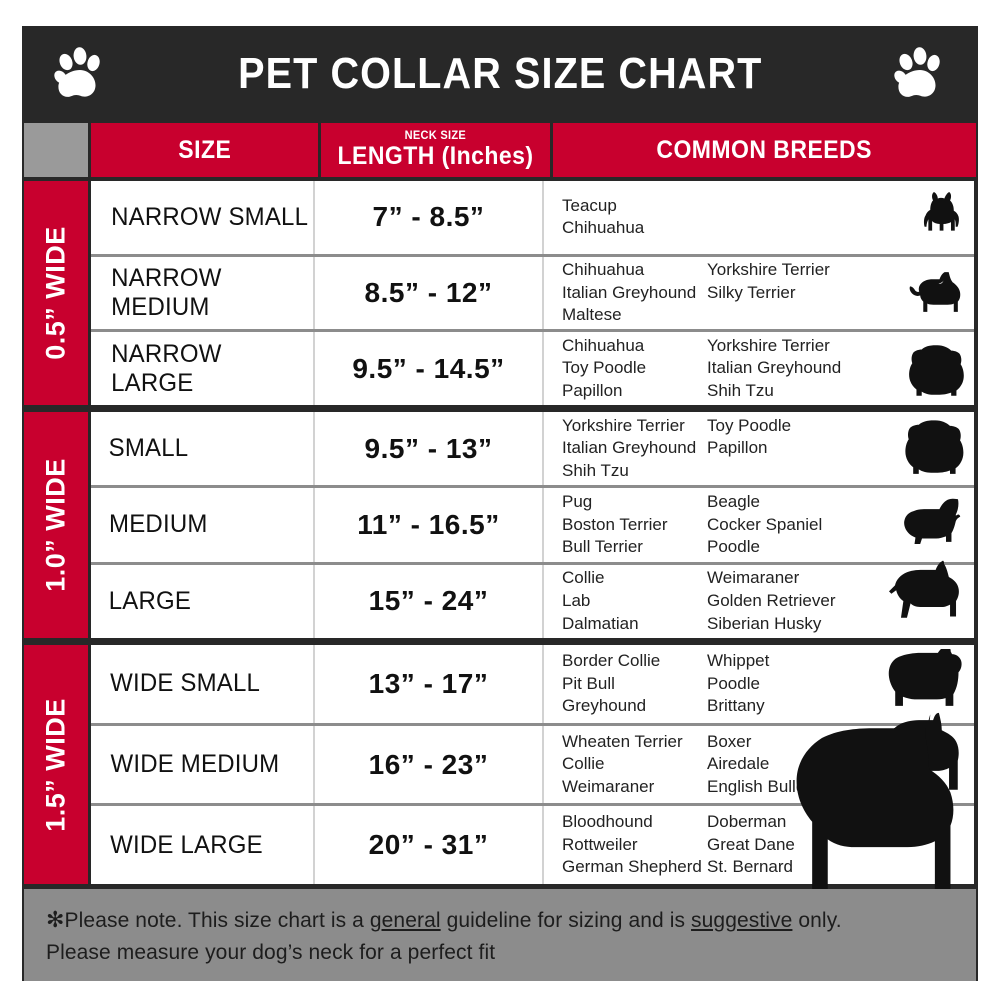 The width and height of the screenshot is (1000, 1000). I want to click on column-header-length-sup: NECK SIZE, so click(435, 135).